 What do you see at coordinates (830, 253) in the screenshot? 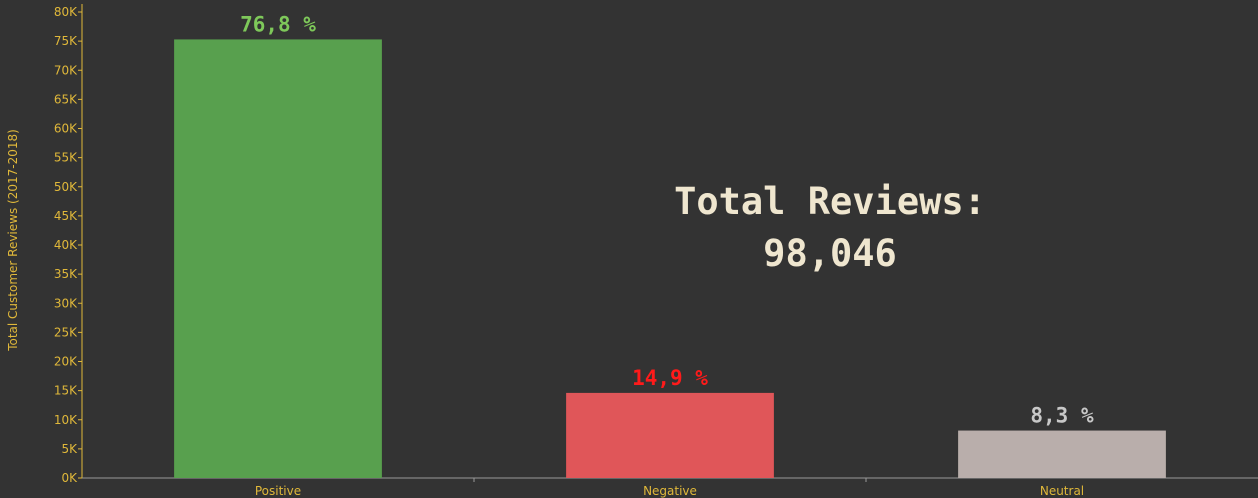
I see `total-reviews-value: 98,046` at bounding box center [830, 253].